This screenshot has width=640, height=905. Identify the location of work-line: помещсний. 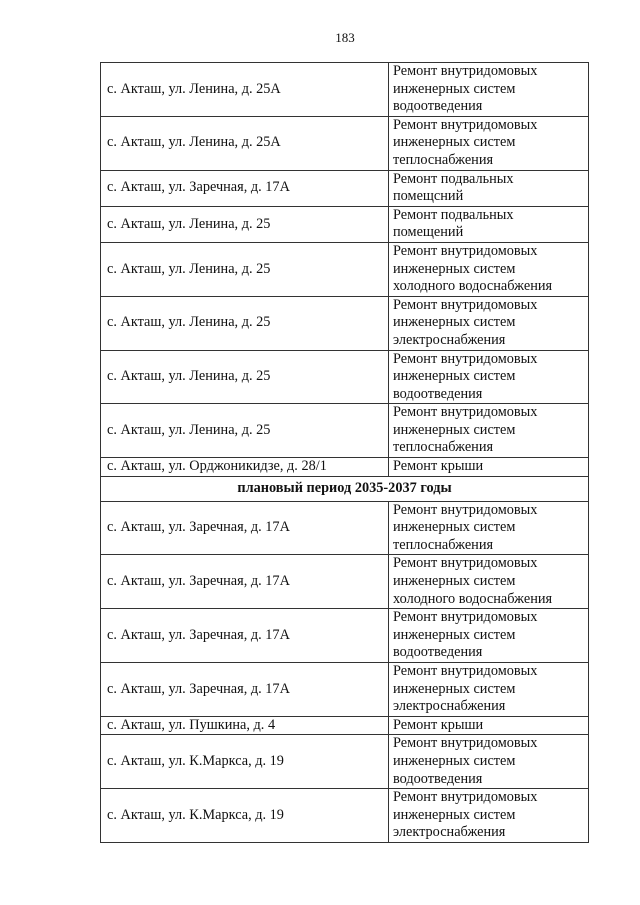
(428, 196).